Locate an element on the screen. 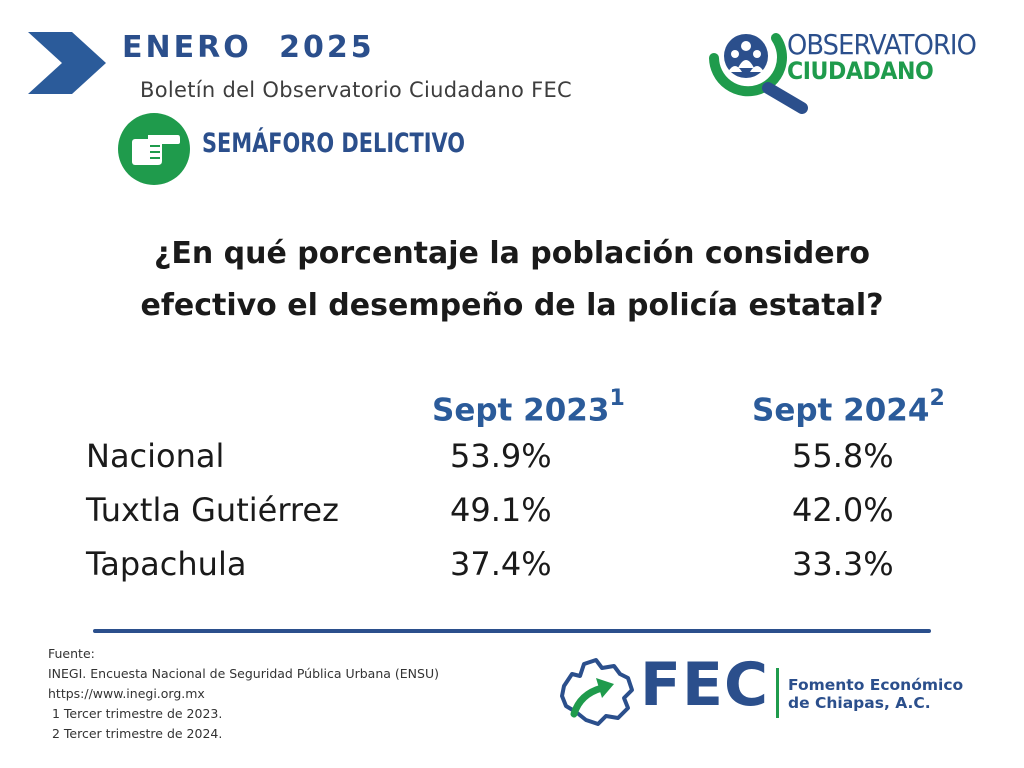  magnifier-people-icon is located at coordinates (758, 73).